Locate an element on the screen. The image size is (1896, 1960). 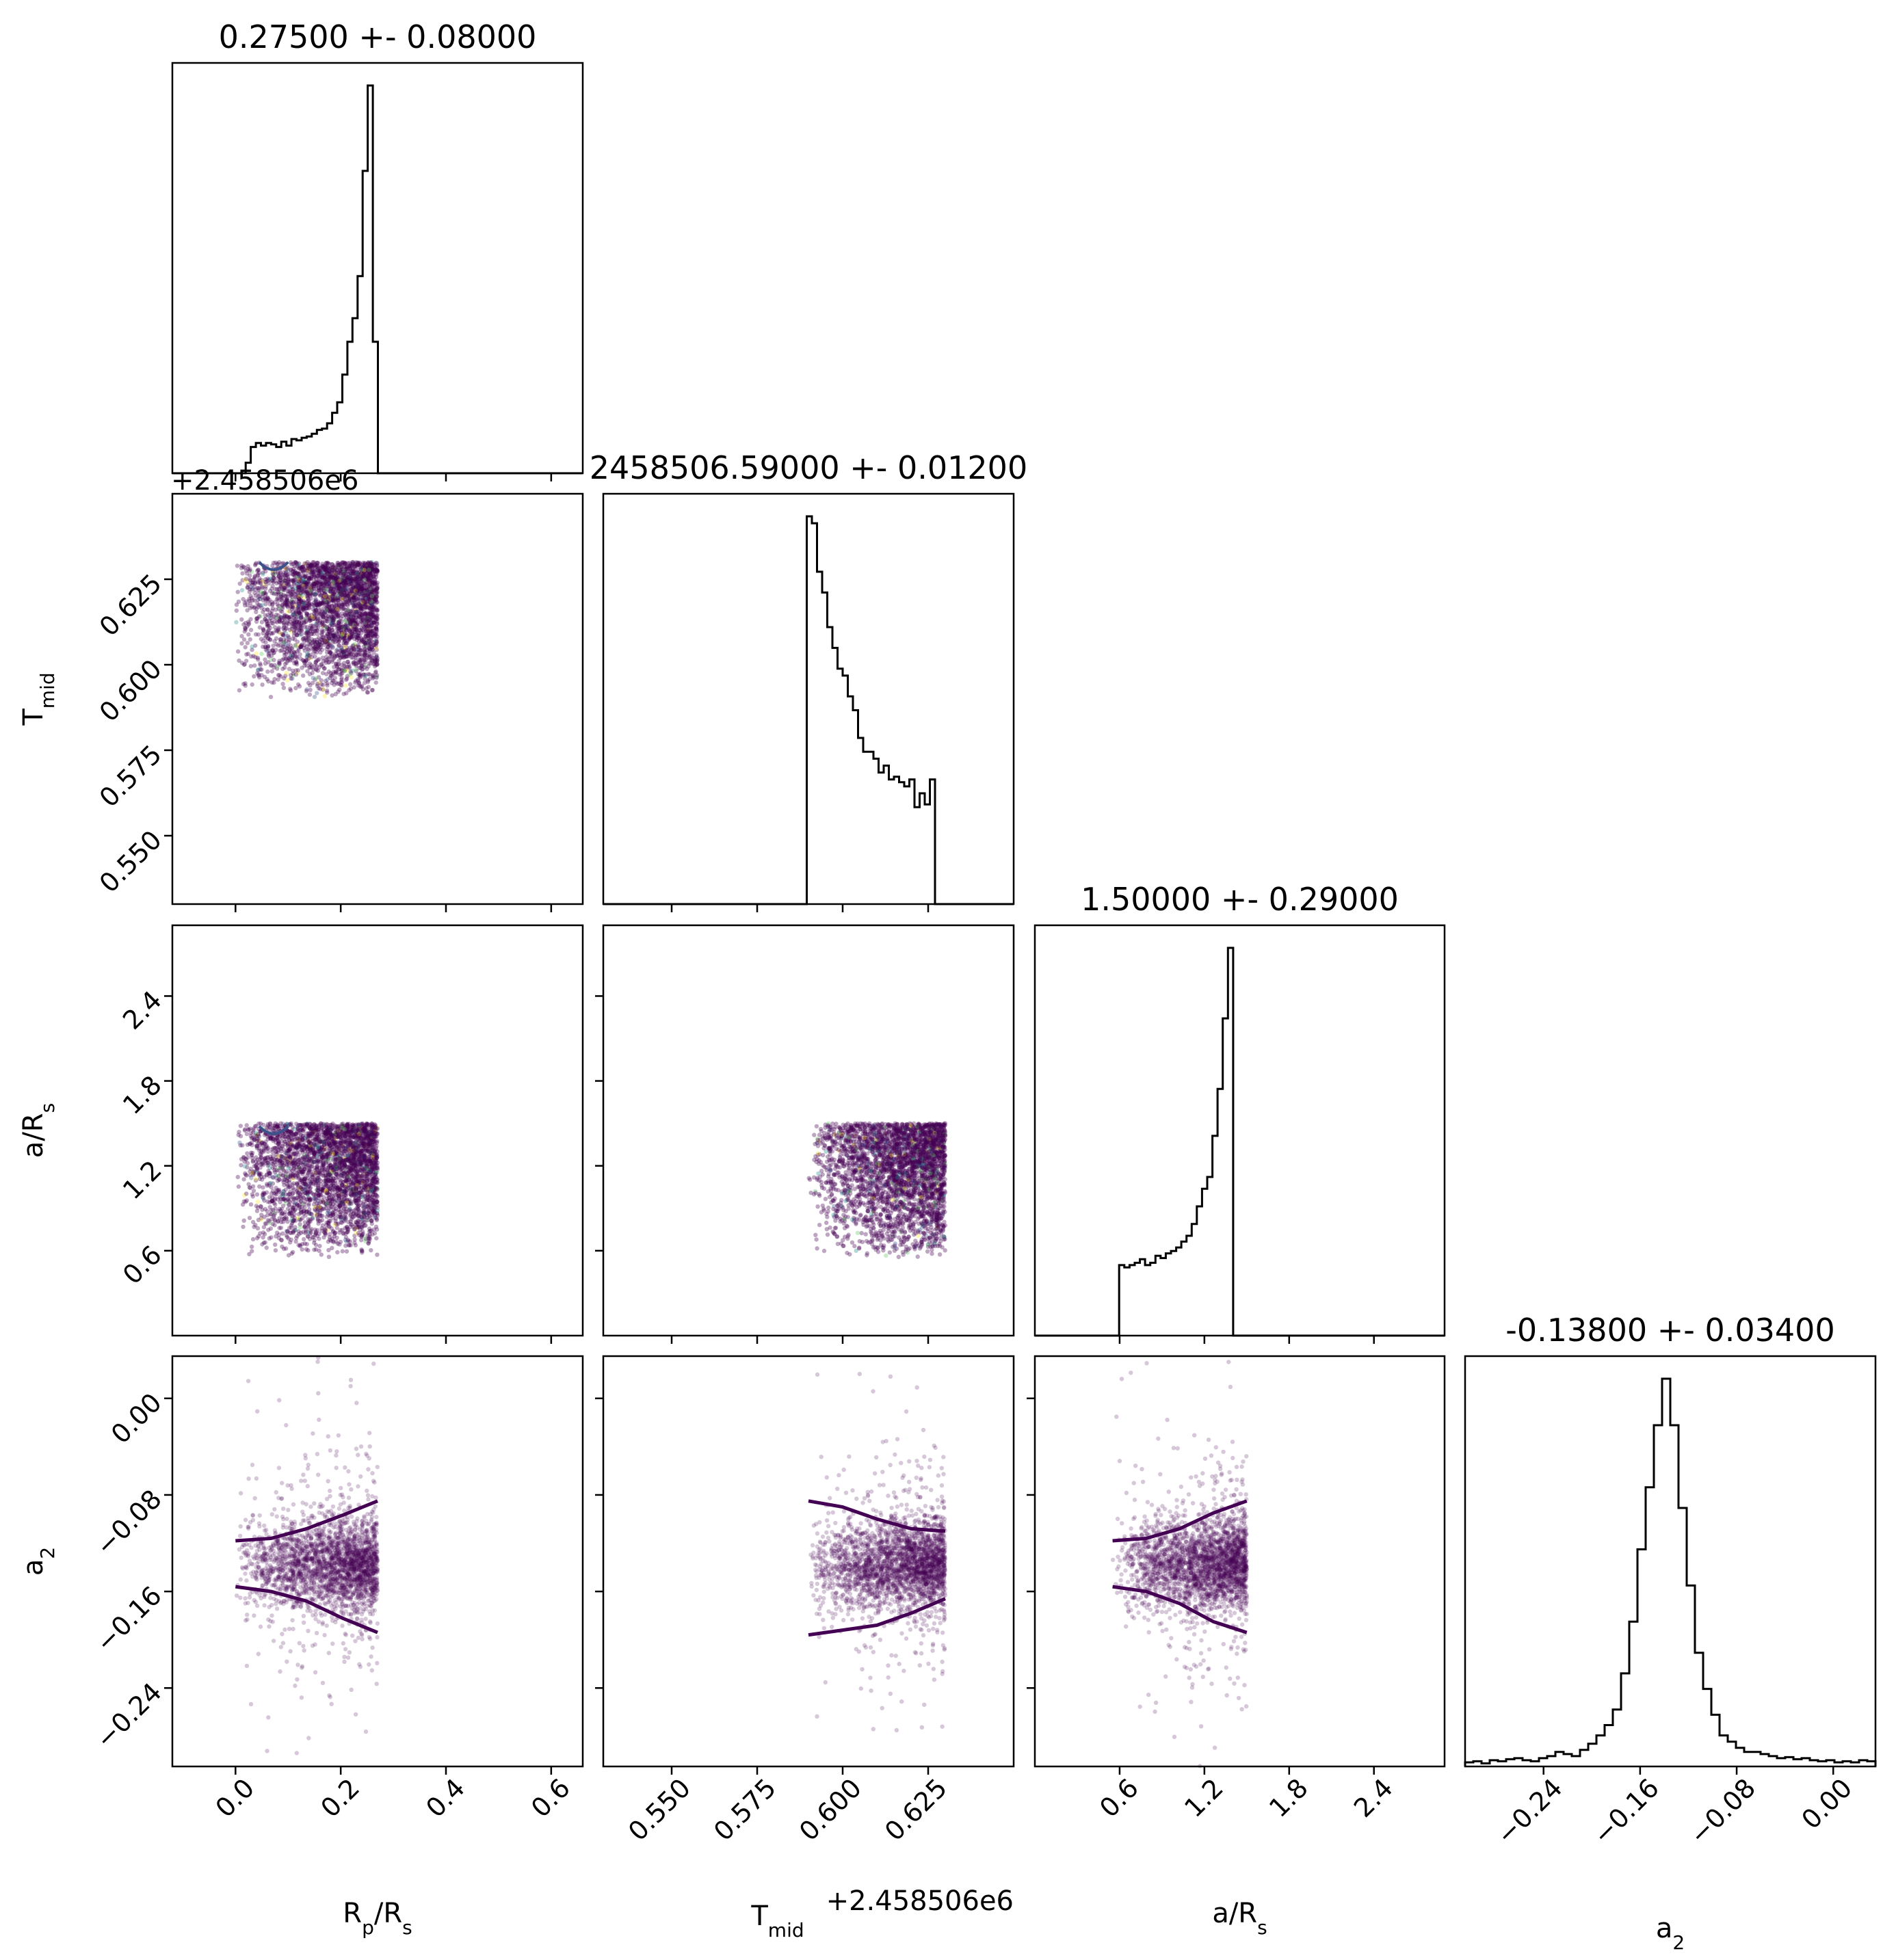
scatter-panel-ars-vs-rp is located at coordinates (307, 1190).